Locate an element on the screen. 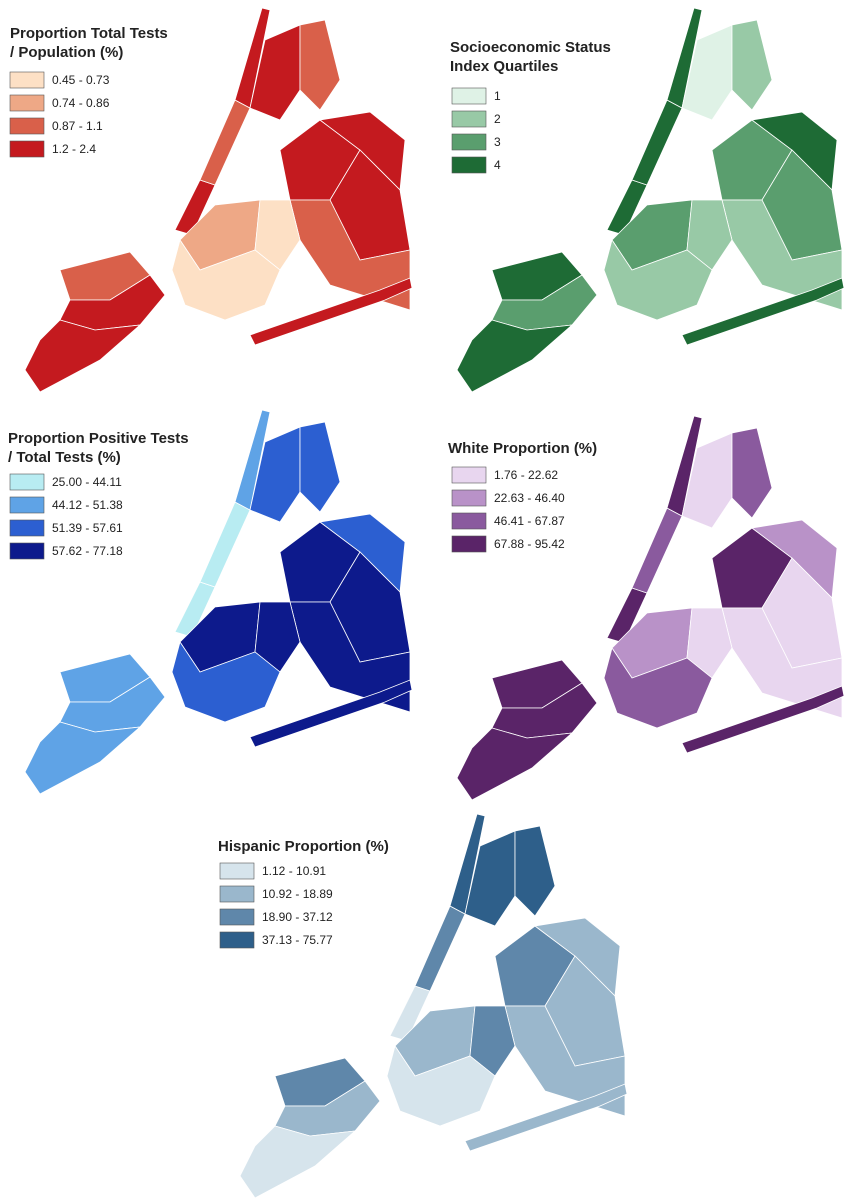 This screenshot has width=854, height=1200. legend-title: Socioeconomic Status is located at coordinates (530, 47).